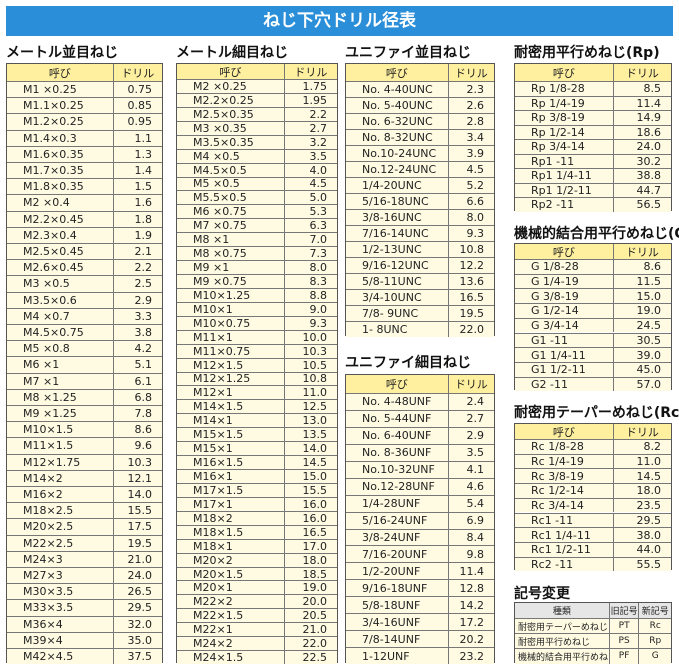 This screenshot has height=667, width=679. What do you see at coordinates (137, 235) in the screenshot?
I see `table-cell: 1.9` at bounding box center [137, 235].